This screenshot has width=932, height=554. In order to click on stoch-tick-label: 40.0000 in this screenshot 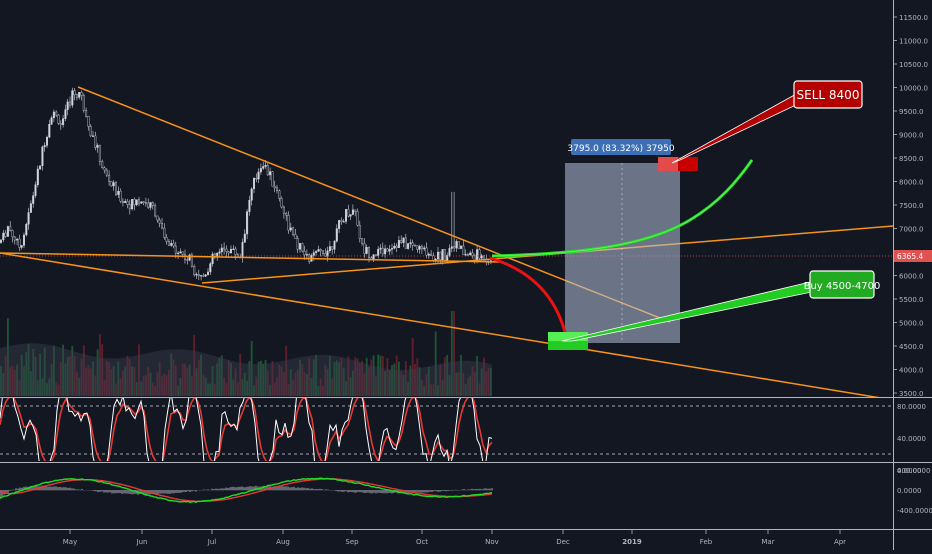, I will do `click(911, 439)`.